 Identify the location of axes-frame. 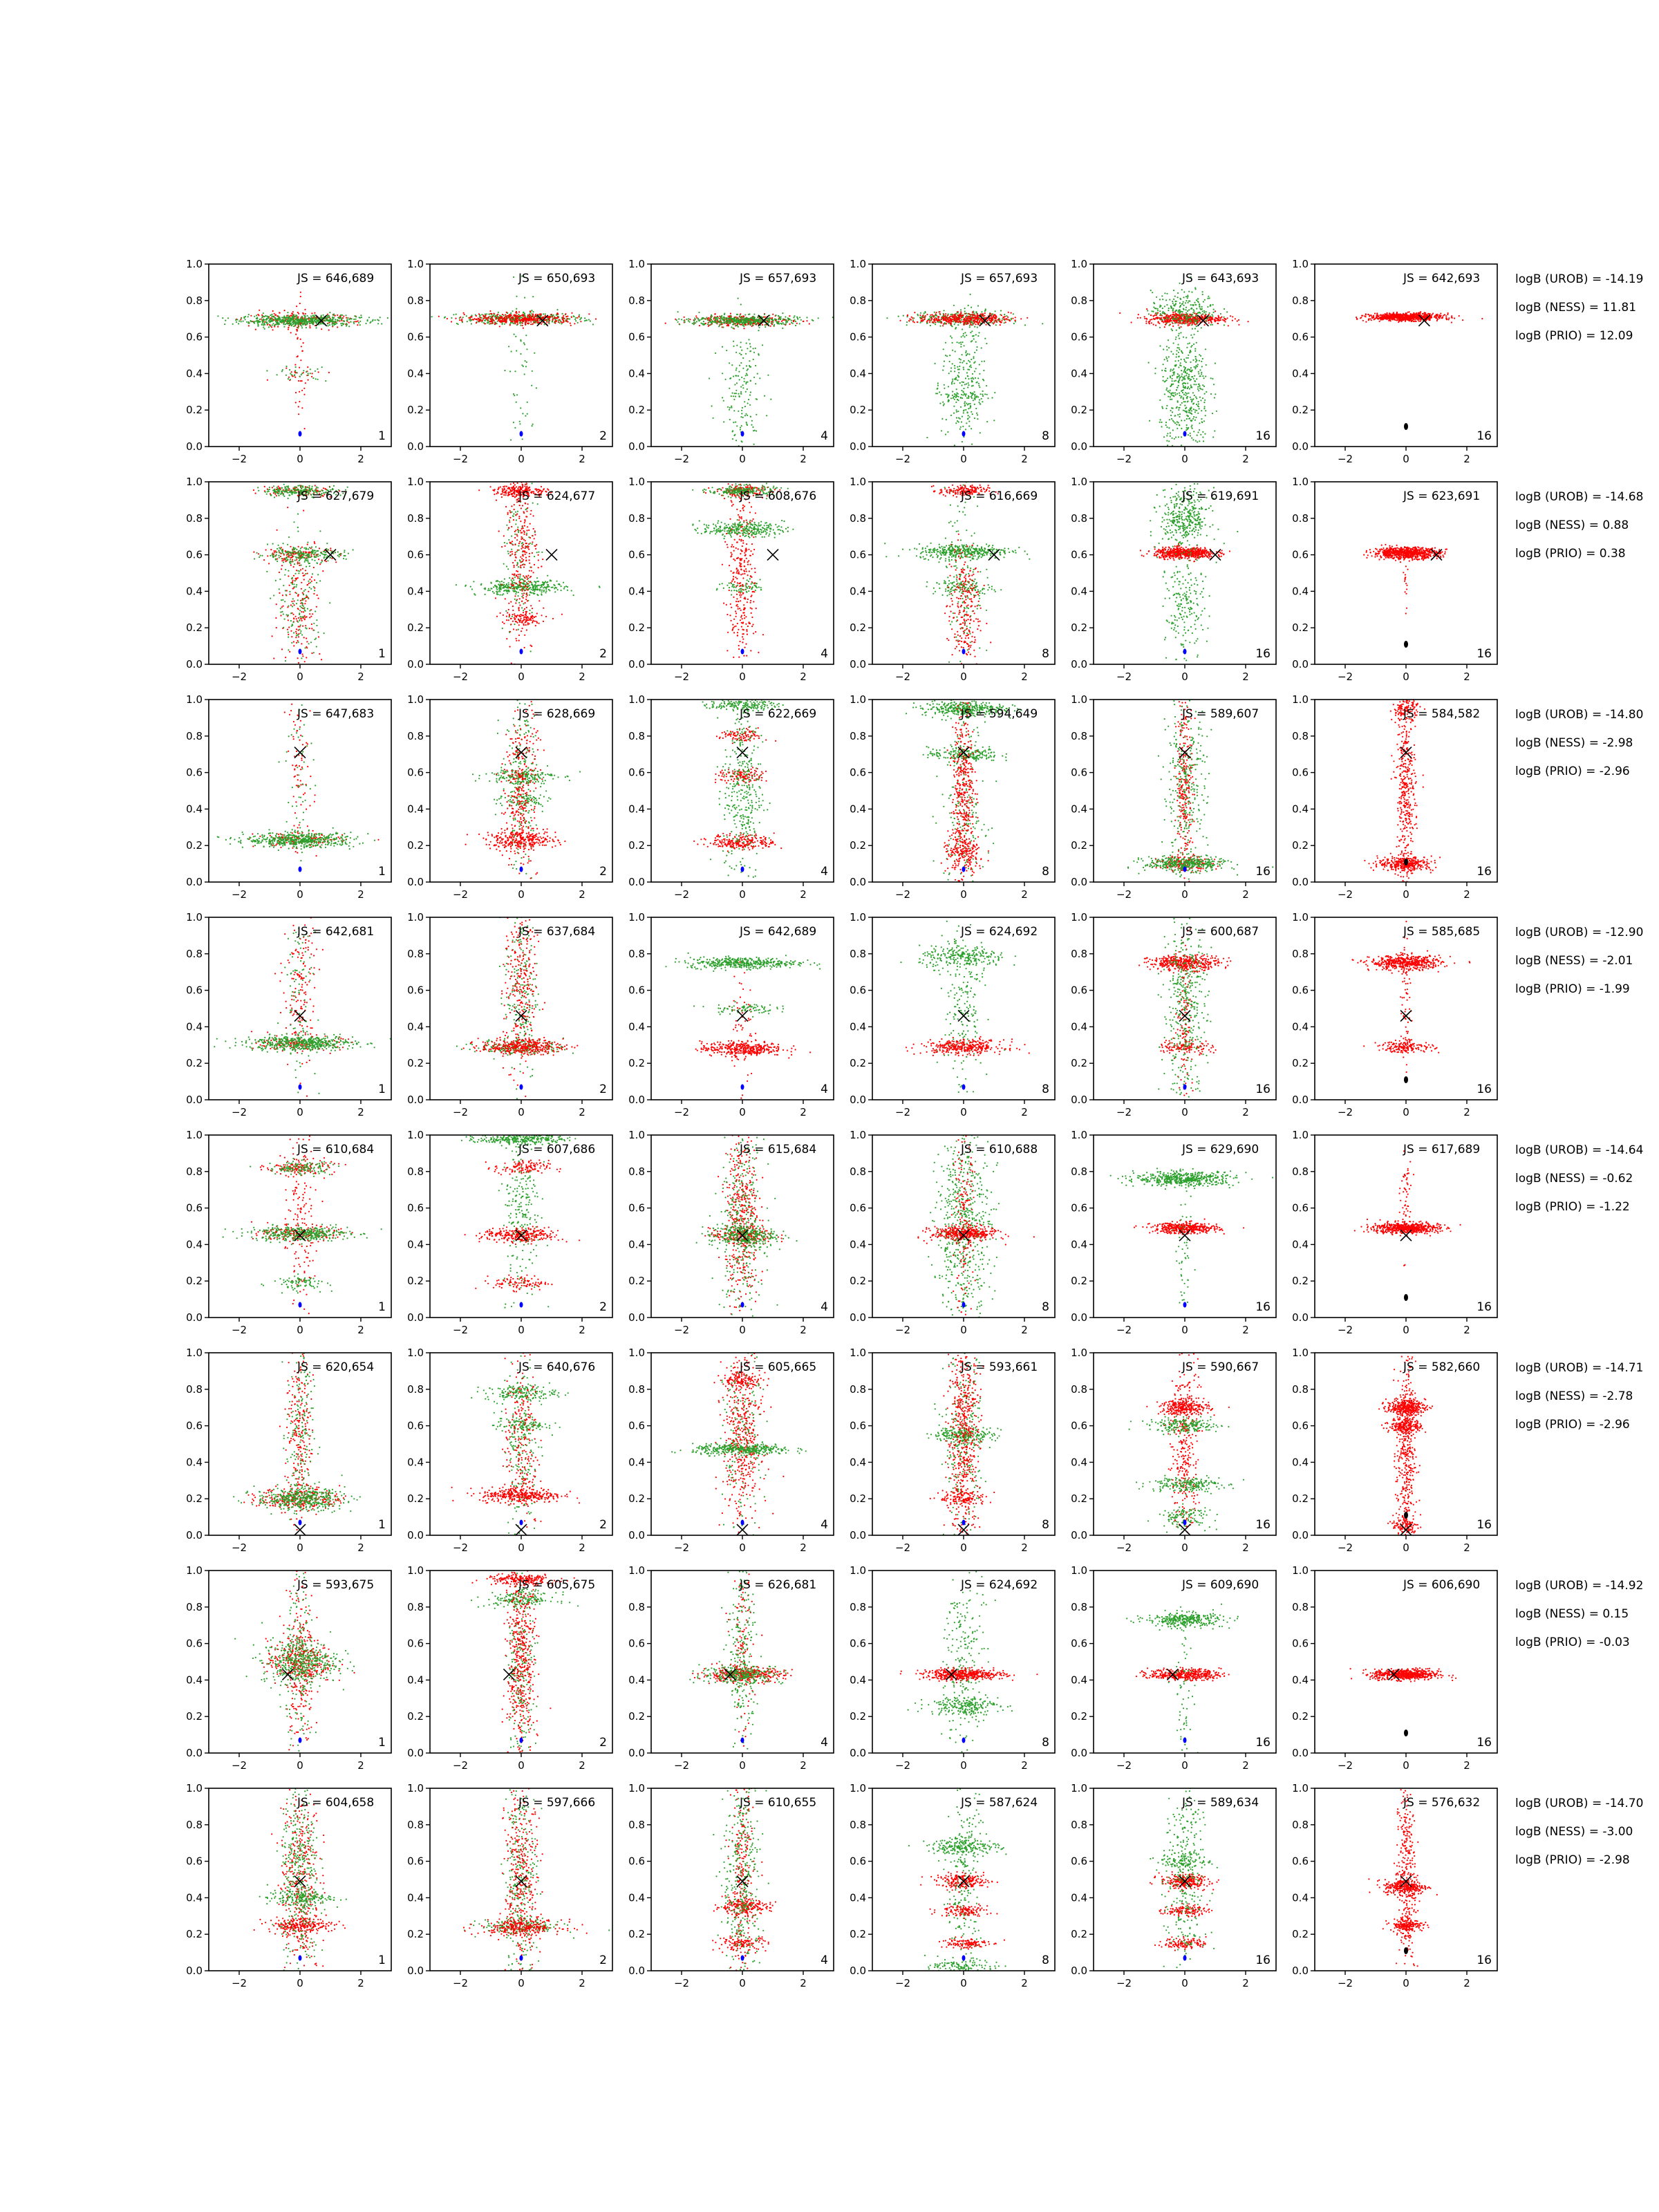
(964, 355).